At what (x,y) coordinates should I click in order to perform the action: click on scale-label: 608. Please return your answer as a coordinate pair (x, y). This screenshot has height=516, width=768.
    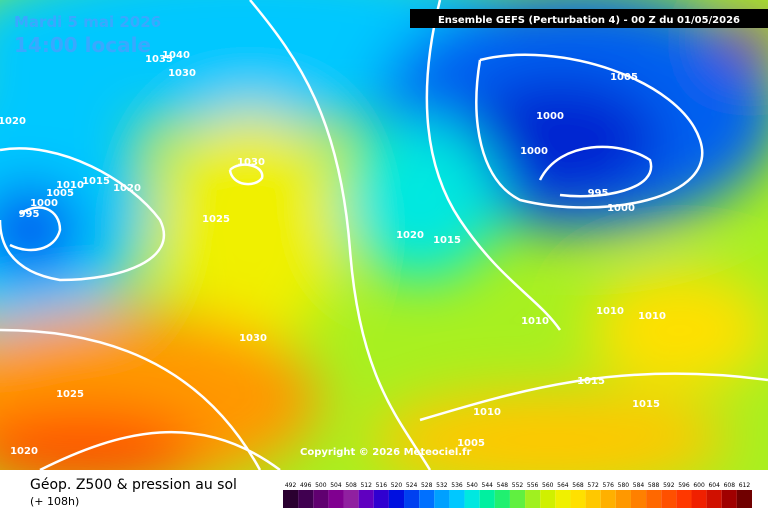
    Looking at the image, I should click on (730, 485).